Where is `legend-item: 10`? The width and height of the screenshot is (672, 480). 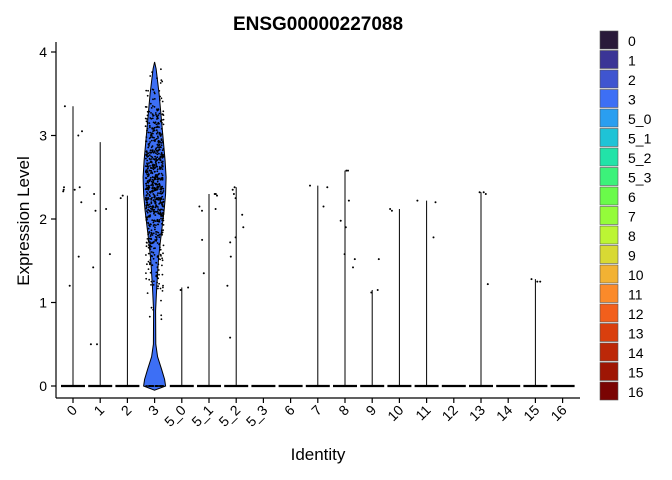
legend-item: 10 is located at coordinates (621, 274).